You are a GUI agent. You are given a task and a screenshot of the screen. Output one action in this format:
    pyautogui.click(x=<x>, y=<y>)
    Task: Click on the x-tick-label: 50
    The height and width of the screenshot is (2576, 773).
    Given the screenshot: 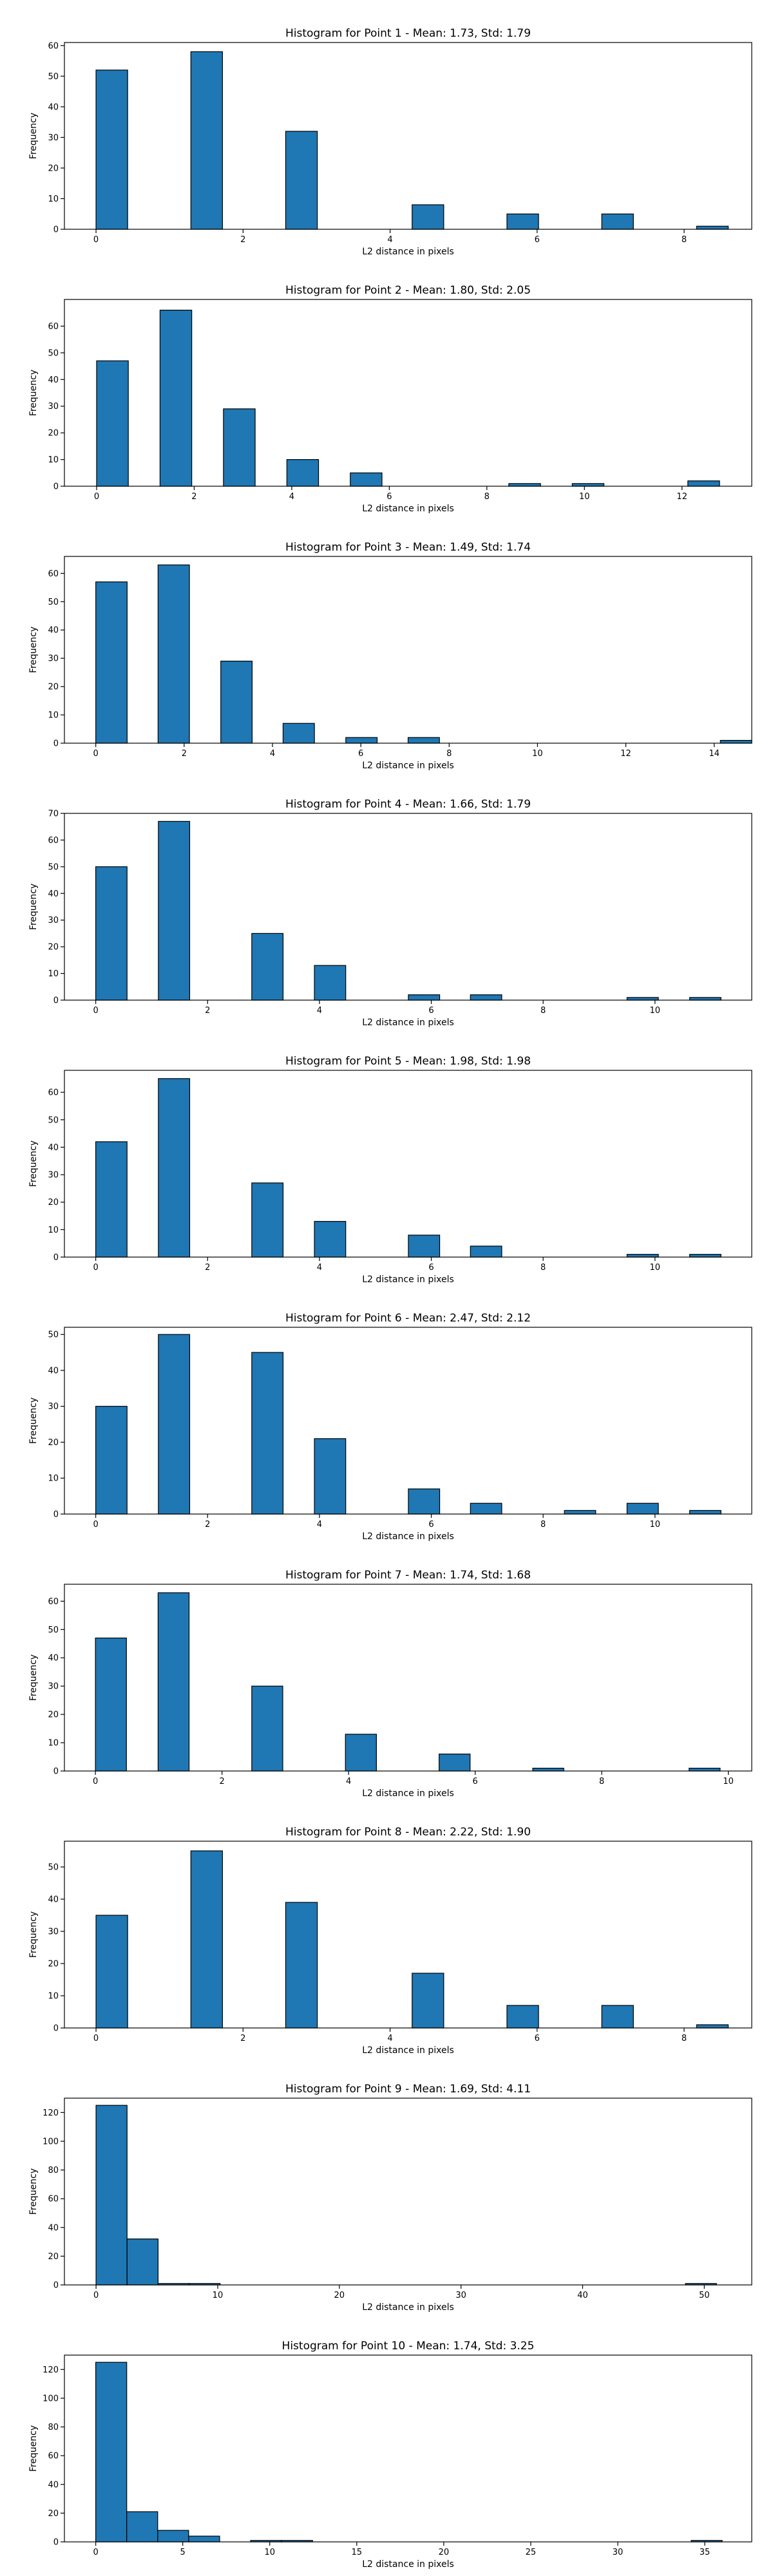 What is the action you would take?
    pyautogui.click(x=704, y=2295)
    